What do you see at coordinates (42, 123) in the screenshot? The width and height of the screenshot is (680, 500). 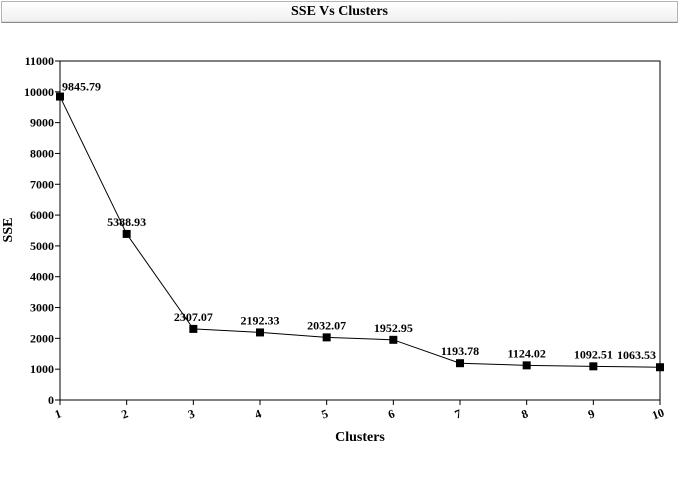 I see `y-tick-label: 9000` at bounding box center [42, 123].